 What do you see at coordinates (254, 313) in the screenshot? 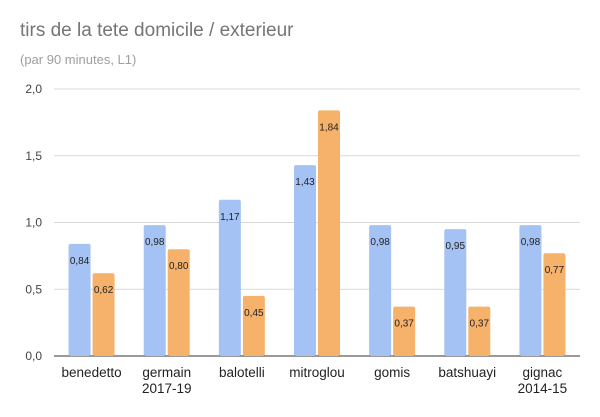
I see `data-label: 0,45` at bounding box center [254, 313].